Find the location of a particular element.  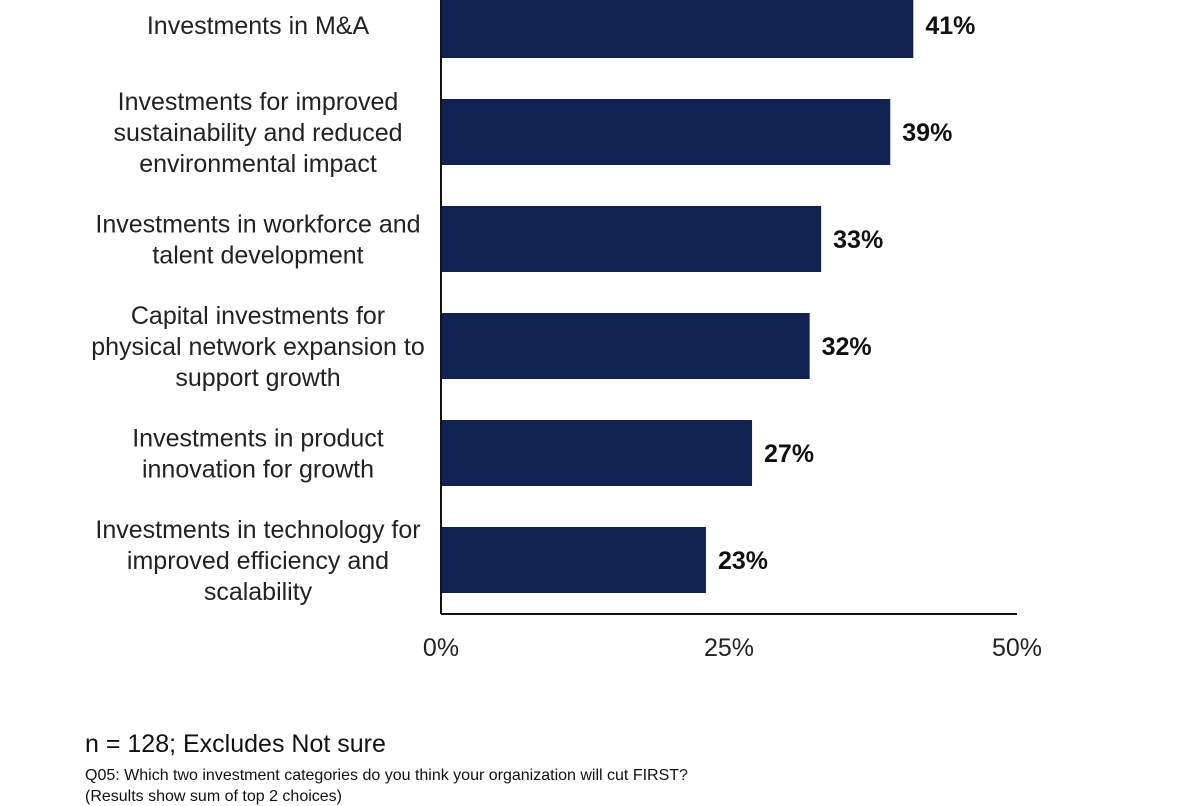

category-label-line: environmental impact is located at coordinates (258, 164).